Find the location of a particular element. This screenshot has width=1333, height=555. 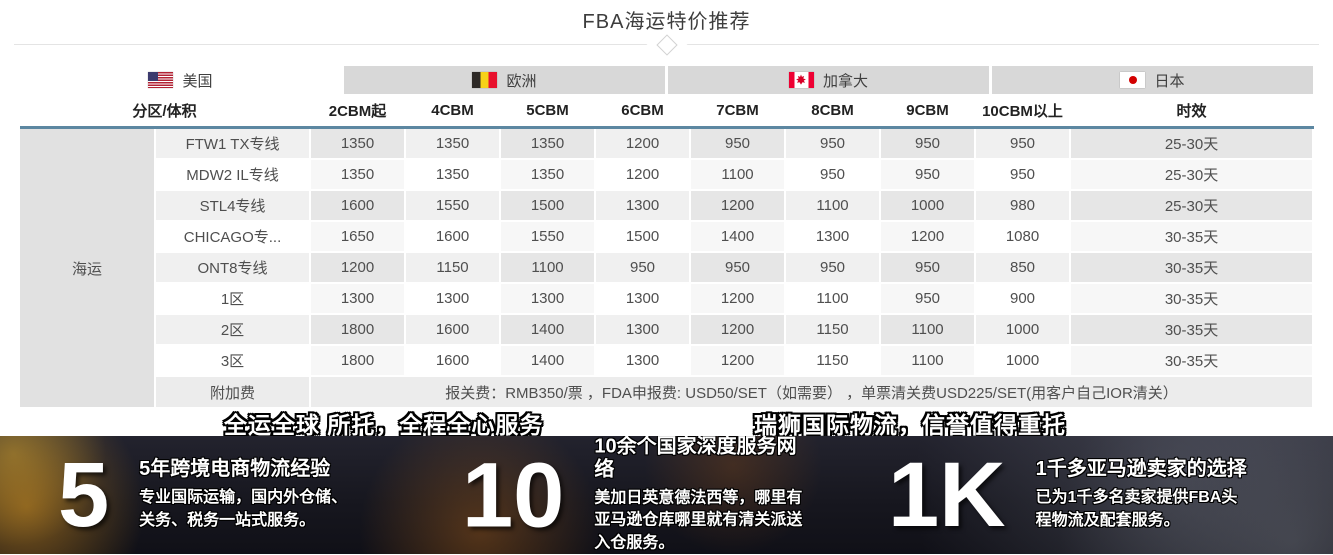

tab-canada: 加拿大 is located at coordinates (828, 80).